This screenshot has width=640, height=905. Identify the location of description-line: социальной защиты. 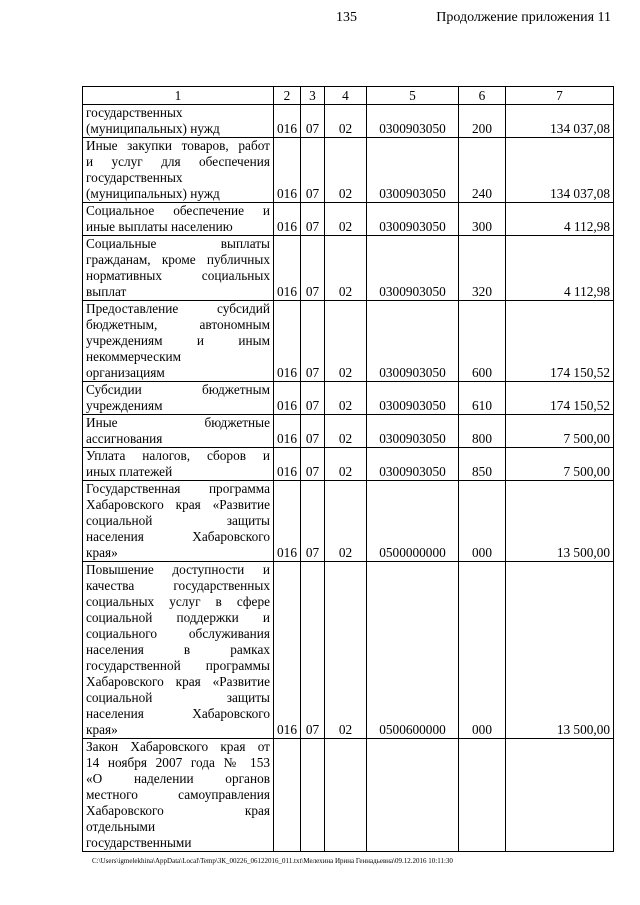
(178, 697).